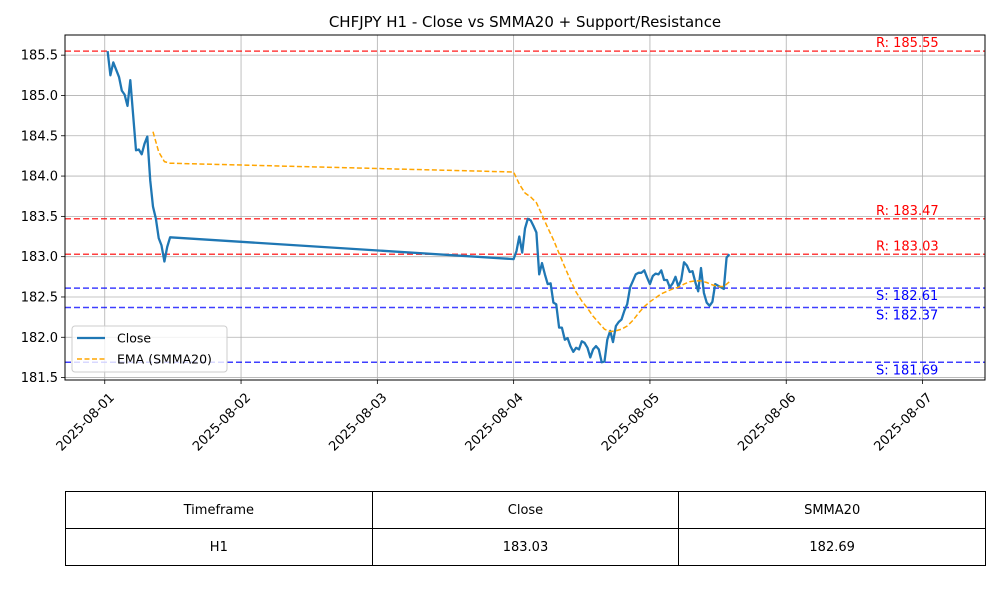 Image resolution: width=1000 pixels, height=600 pixels. Describe the element at coordinates (219, 510) in the screenshot. I see `table-header-cell: Timeframe` at that location.